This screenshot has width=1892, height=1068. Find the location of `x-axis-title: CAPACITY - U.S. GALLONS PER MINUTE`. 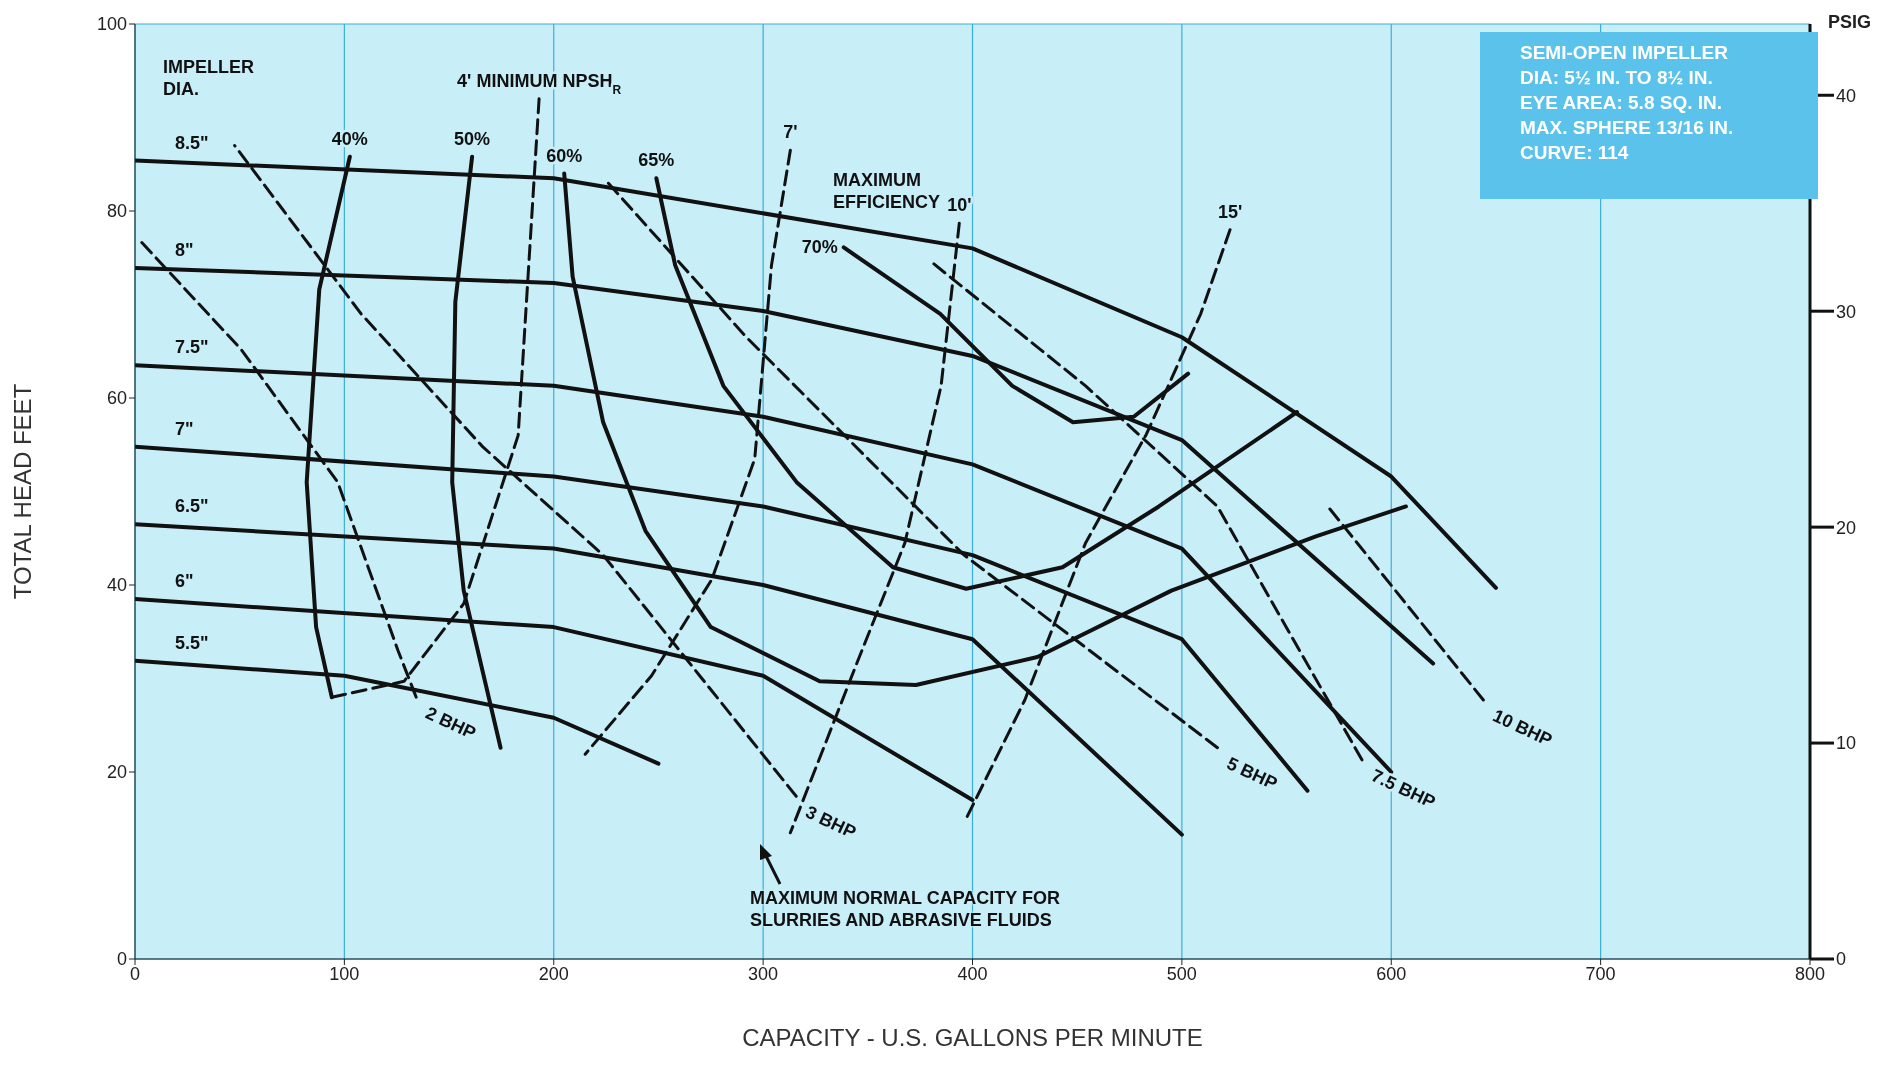

x-axis-title: CAPACITY - U.S. GALLONS PER MINUTE is located at coordinates (972, 1037).